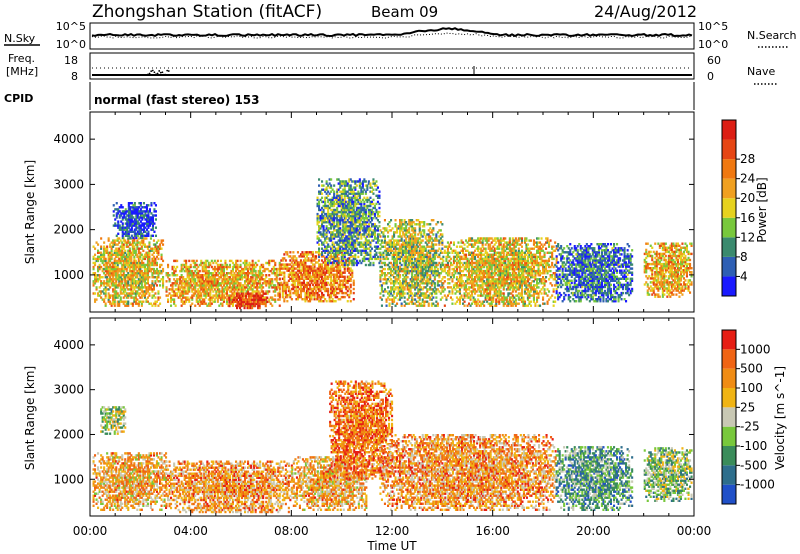 This screenshot has width=800, height=554. I want to click on nsky-tick-top: 10^5, so click(71, 26).